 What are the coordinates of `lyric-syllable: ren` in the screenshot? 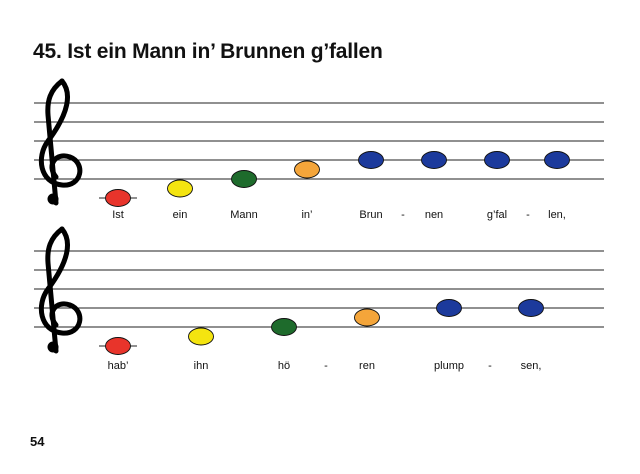 It's located at (367, 366).